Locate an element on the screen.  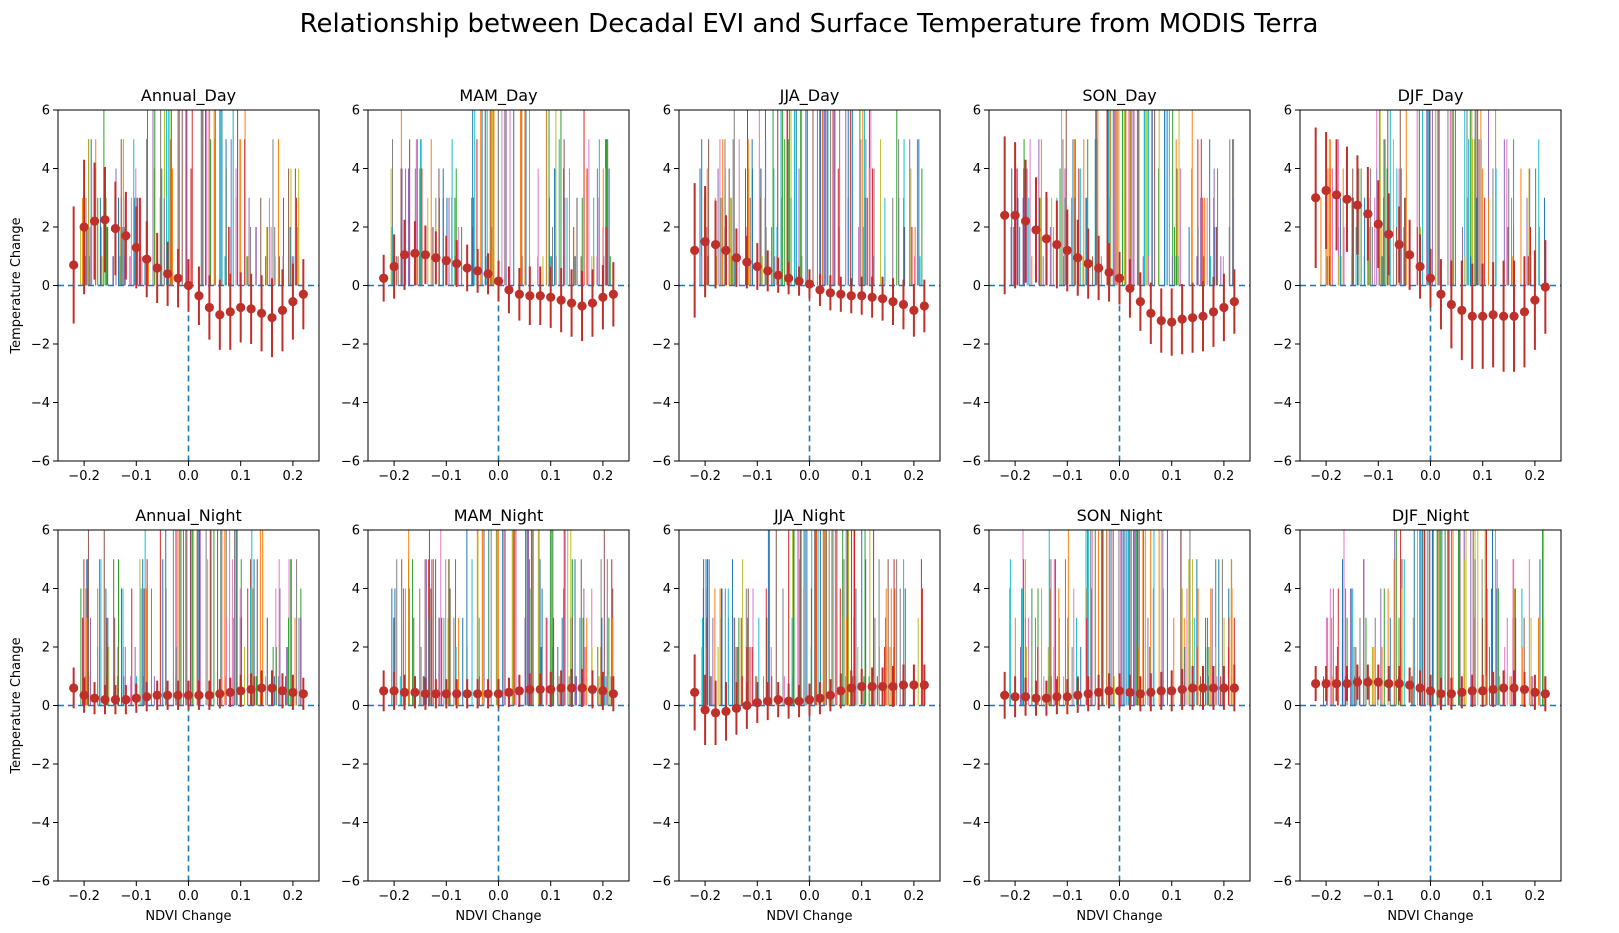
panel-jja-day: JJA_Day −0.2 −0.1 0.0 0.1 0.2 −6 −4 −2 0 2 4 6 is located at coordinates (796, 285).